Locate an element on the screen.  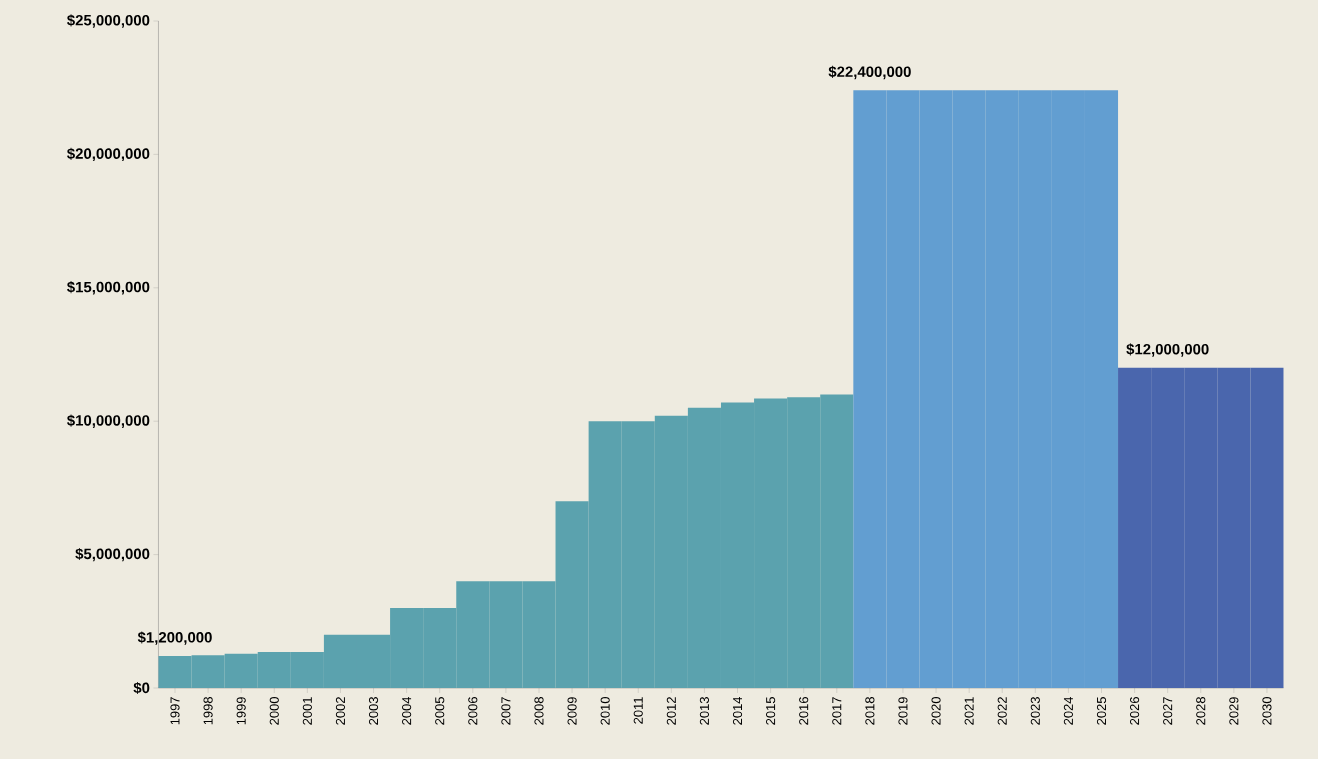
x-tick-label: 2012 is located at coordinates (671, 711).